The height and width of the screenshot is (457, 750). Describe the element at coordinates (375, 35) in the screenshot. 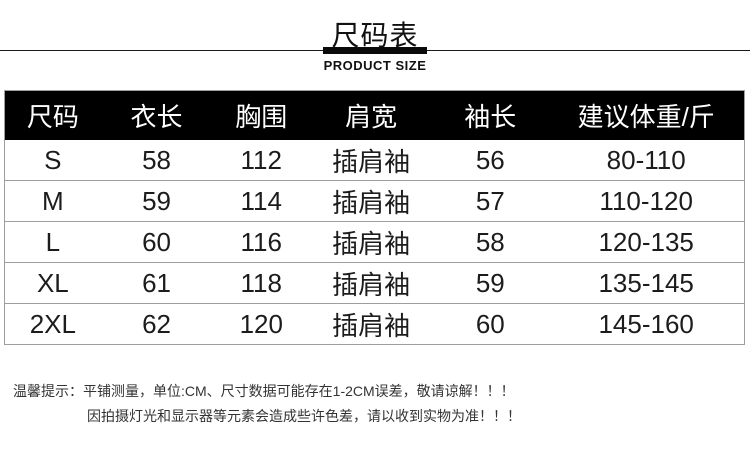

I see `page-title: 尺码表` at that location.